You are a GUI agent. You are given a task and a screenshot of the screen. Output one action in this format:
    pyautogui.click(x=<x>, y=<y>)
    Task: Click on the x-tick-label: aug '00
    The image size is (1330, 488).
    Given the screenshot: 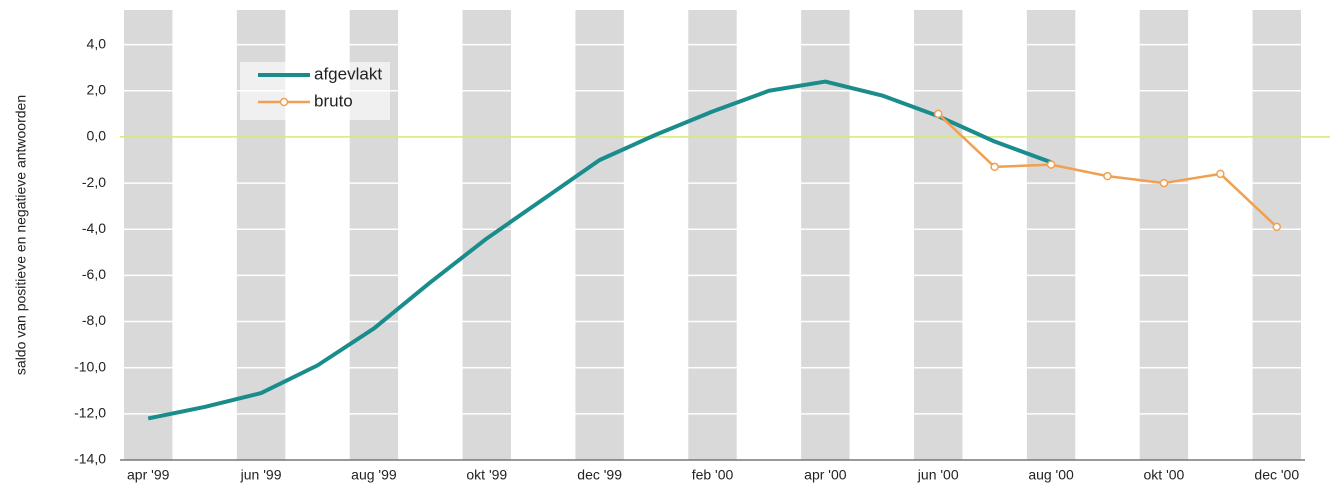 What is the action you would take?
    pyautogui.click(x=1051, y=475)
    